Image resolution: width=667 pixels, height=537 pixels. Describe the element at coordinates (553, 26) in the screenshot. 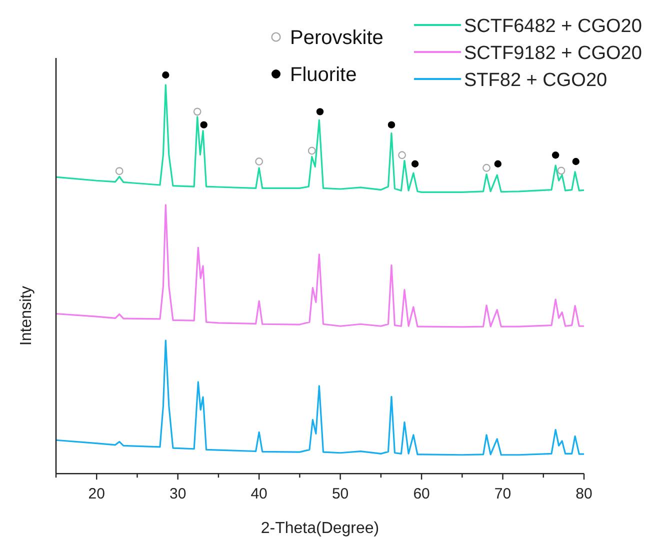

I see `legend-label: SCTF6482 + CGO20` at that location.